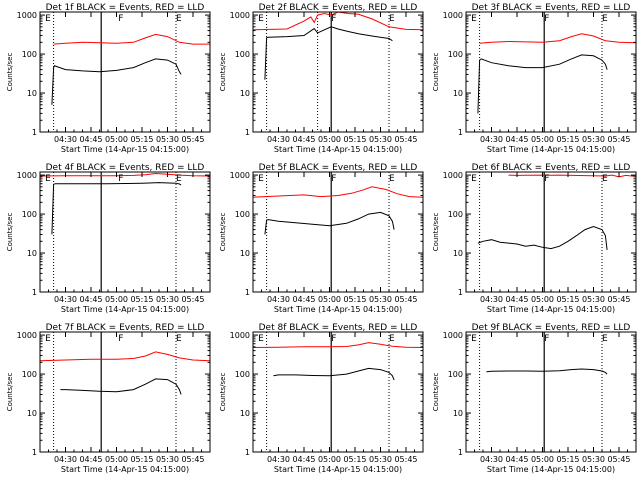 The height and width of the screenshot is (480, 640). I want to click on panel-title: Det 1f BLACK = Events, RED = LLD, so click(125, 8).